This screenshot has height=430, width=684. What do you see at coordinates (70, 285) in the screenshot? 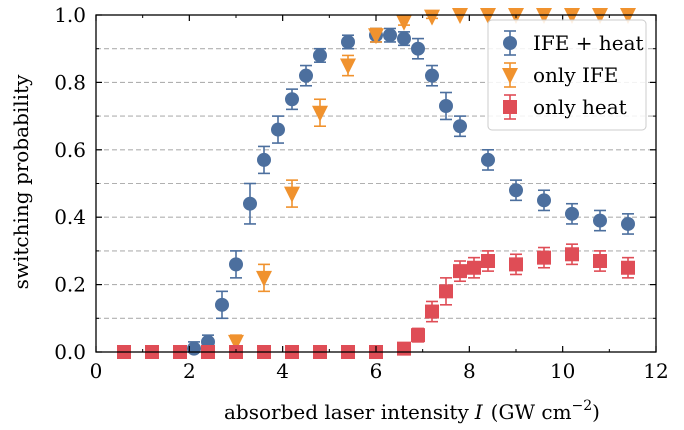
I see `y-tick-label: 0.2` at bounding box center [70, 285].